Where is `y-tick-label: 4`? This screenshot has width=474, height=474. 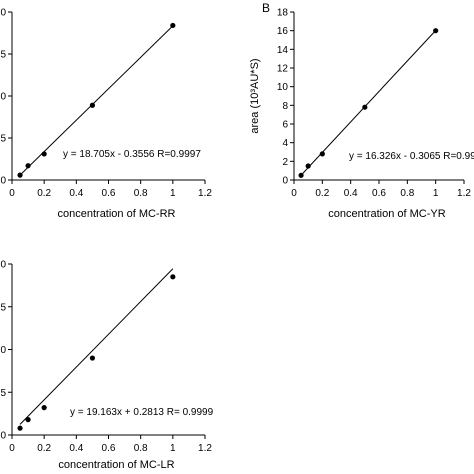 y-tick-label: 4 is located at coordinates (285, 143).